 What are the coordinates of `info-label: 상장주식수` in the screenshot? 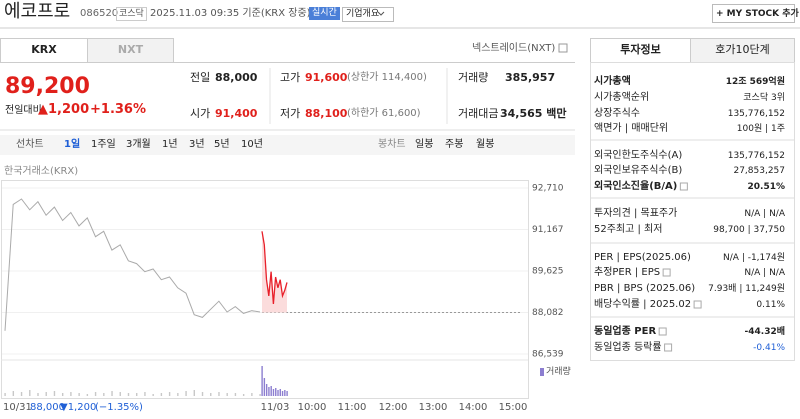 It's located at (617, 113).